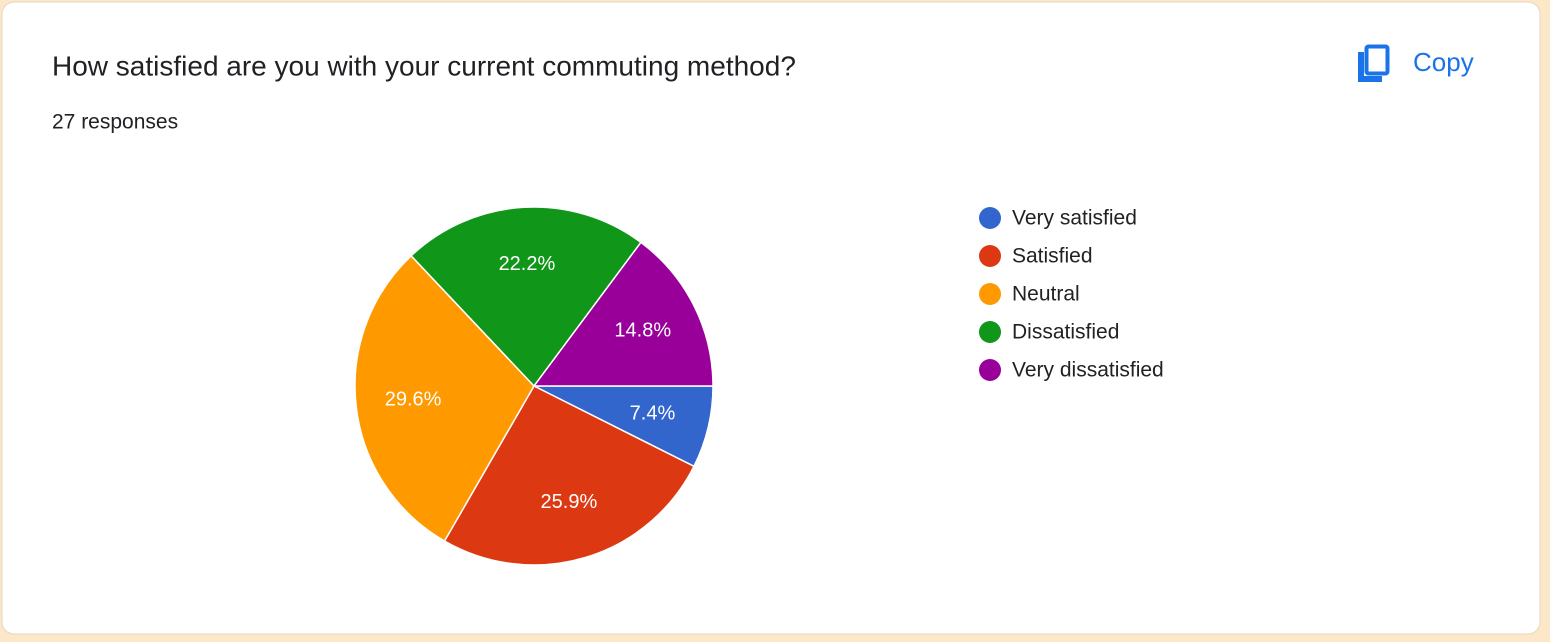  I want to click on legend-label: Very satisfied, so click(1074, 218).